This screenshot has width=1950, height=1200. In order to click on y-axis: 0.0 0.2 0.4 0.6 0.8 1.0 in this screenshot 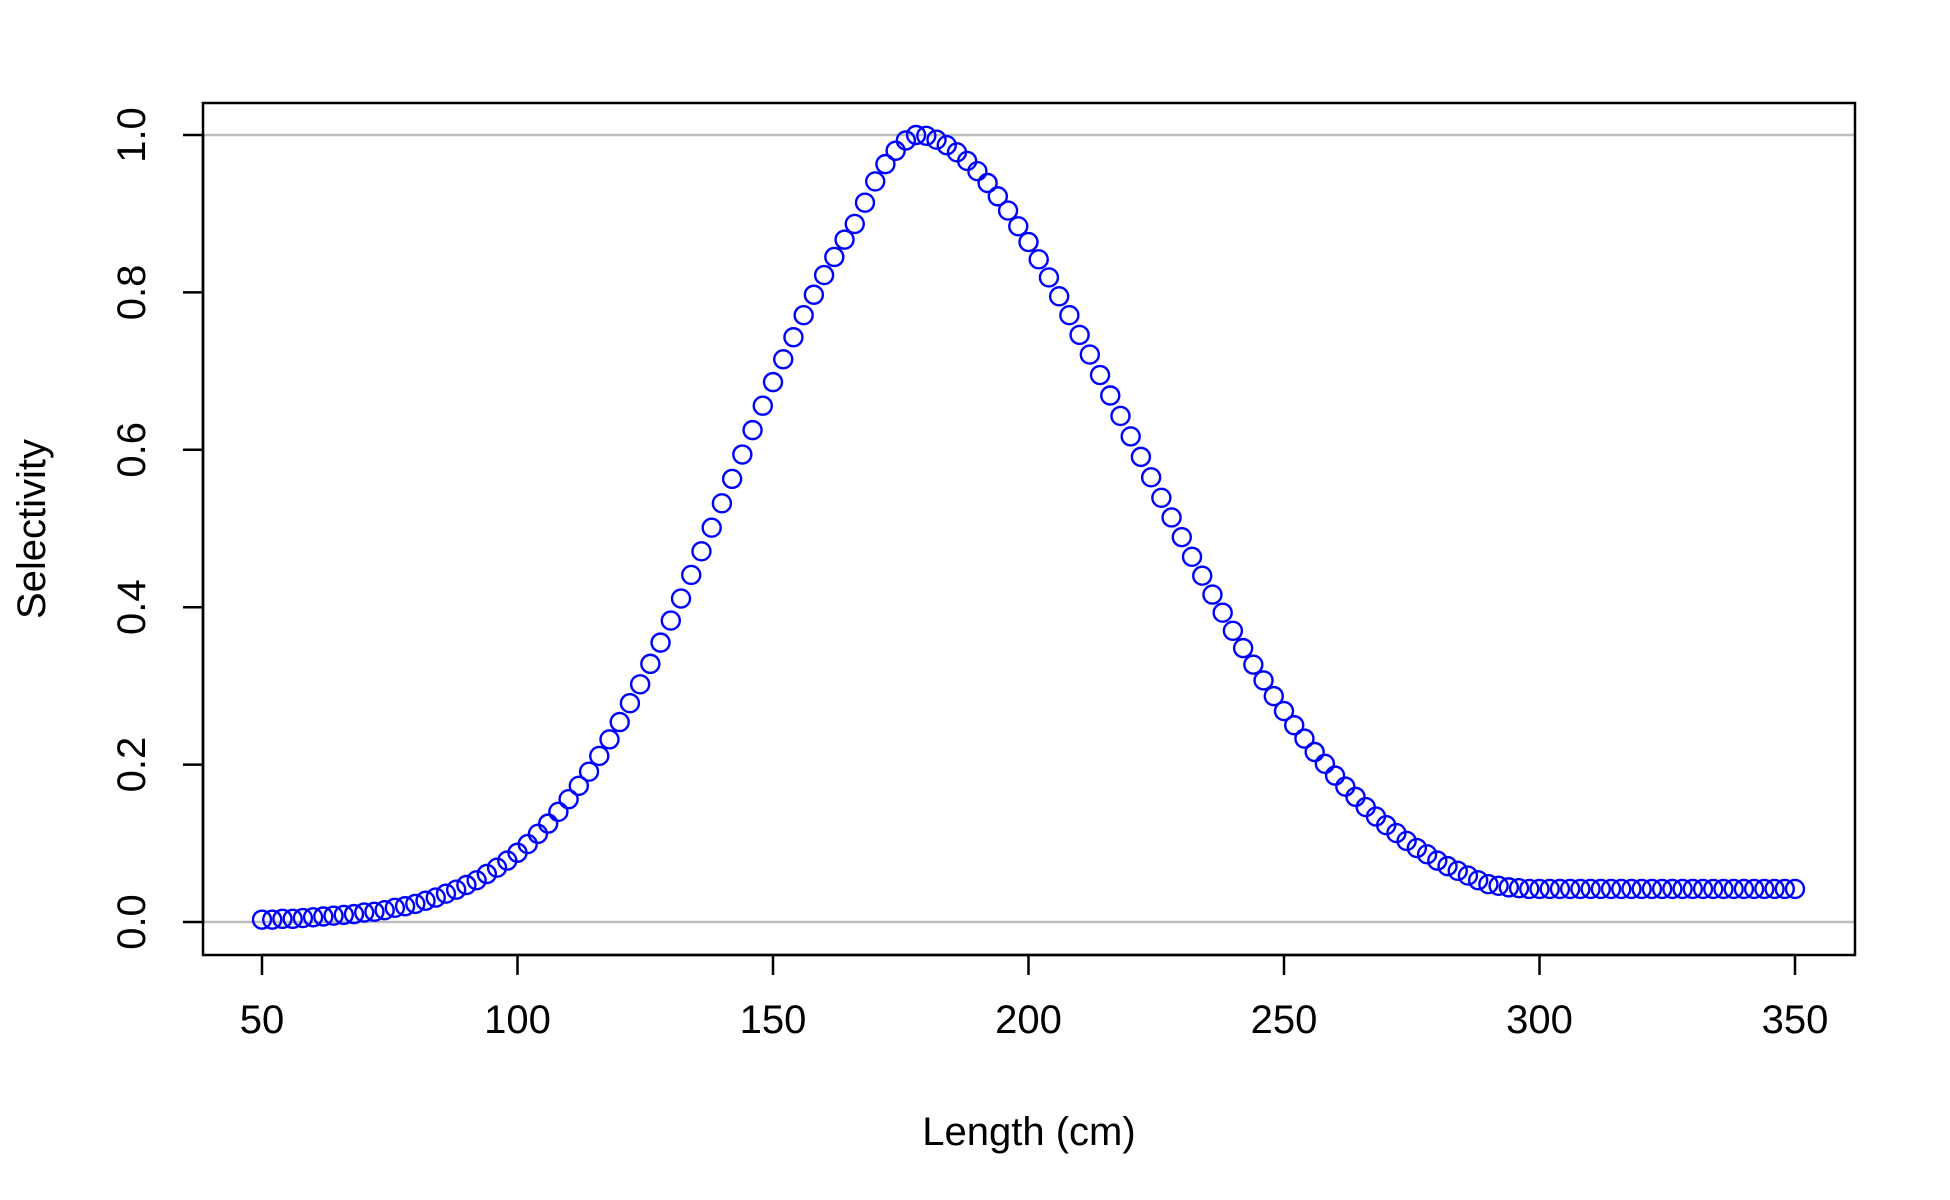, I will do `click(157, 528)`.